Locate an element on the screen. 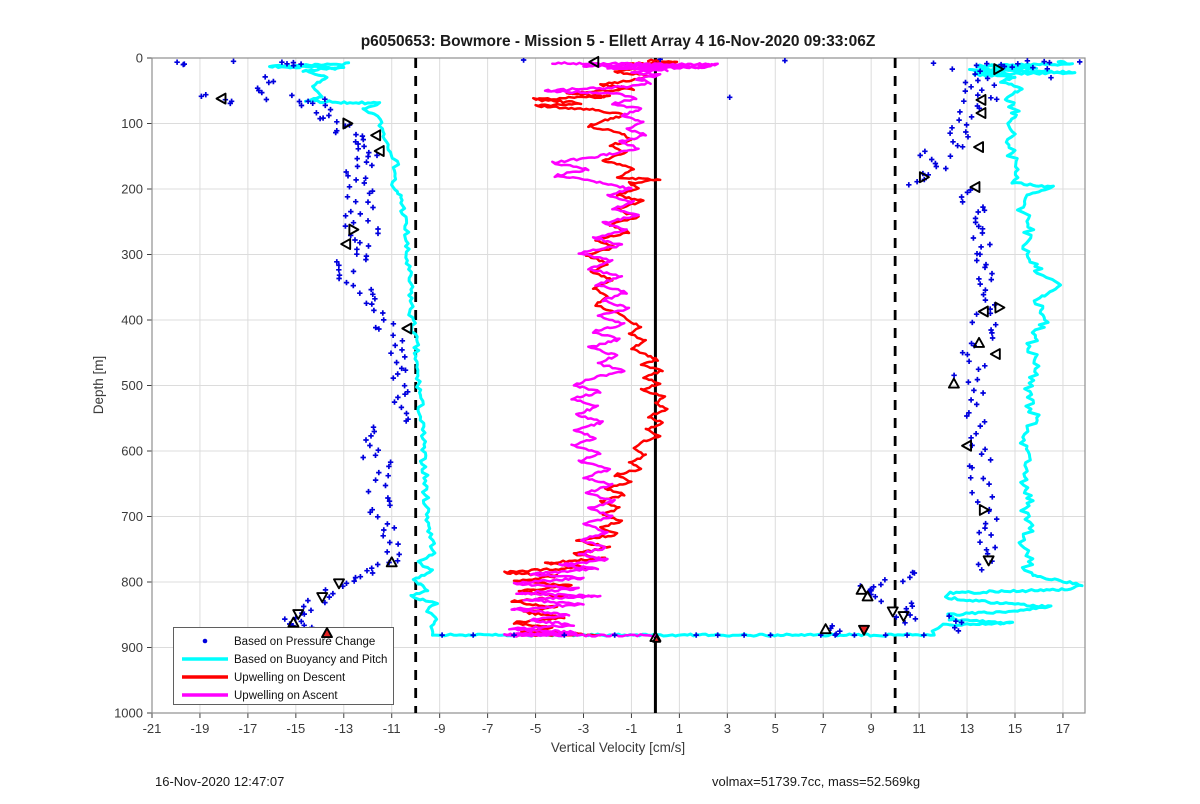 The height and width of the screenshot is (804, 1200). x-tick-label: 9 is located at coordinates (871, 728).